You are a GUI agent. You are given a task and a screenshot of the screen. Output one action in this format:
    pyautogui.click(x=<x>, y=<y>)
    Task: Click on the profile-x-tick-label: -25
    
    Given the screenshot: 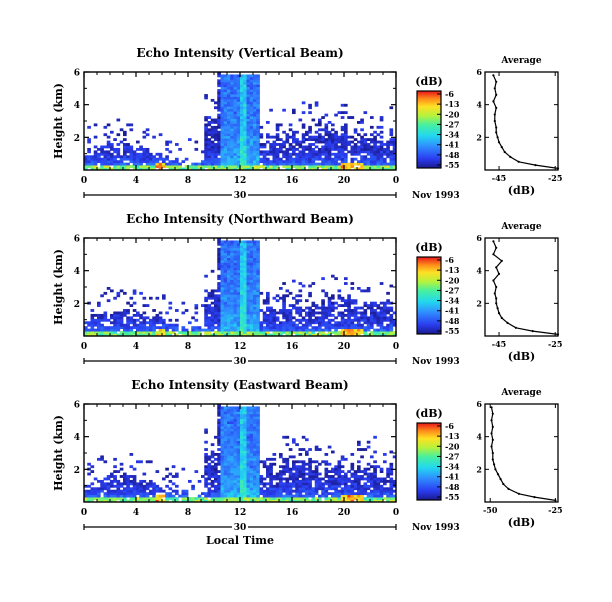 What is the action you would take?
    pyautogui.click(x=555, y=178)
    